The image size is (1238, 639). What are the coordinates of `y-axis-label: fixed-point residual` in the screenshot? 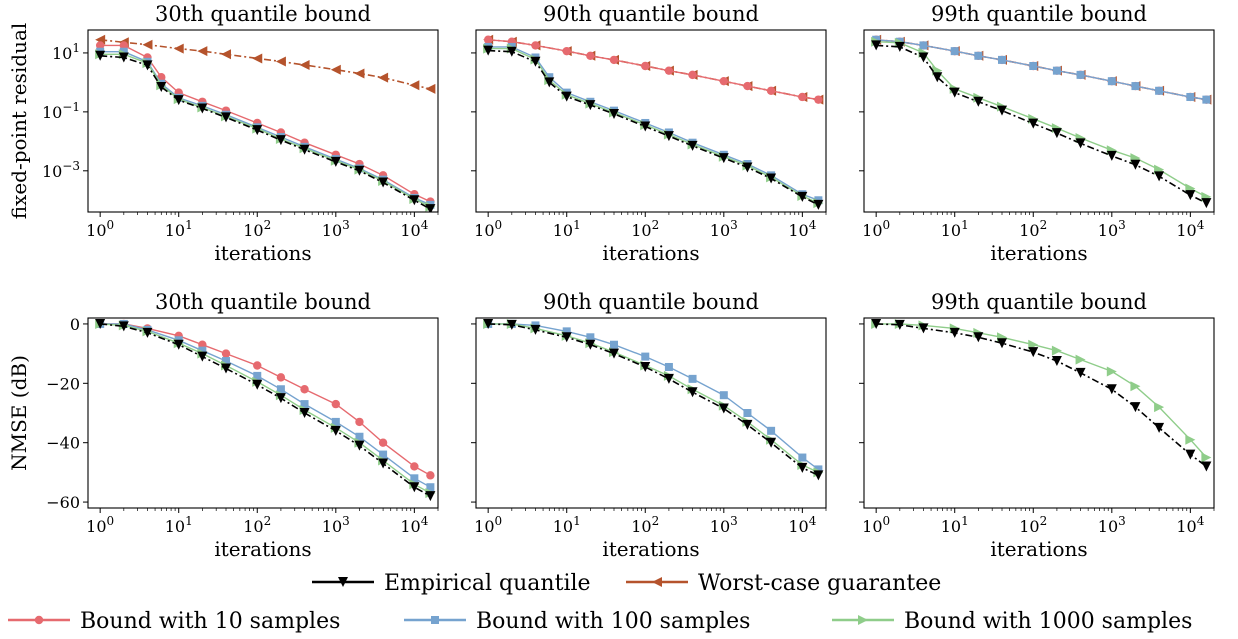 It's located at (19, 121).